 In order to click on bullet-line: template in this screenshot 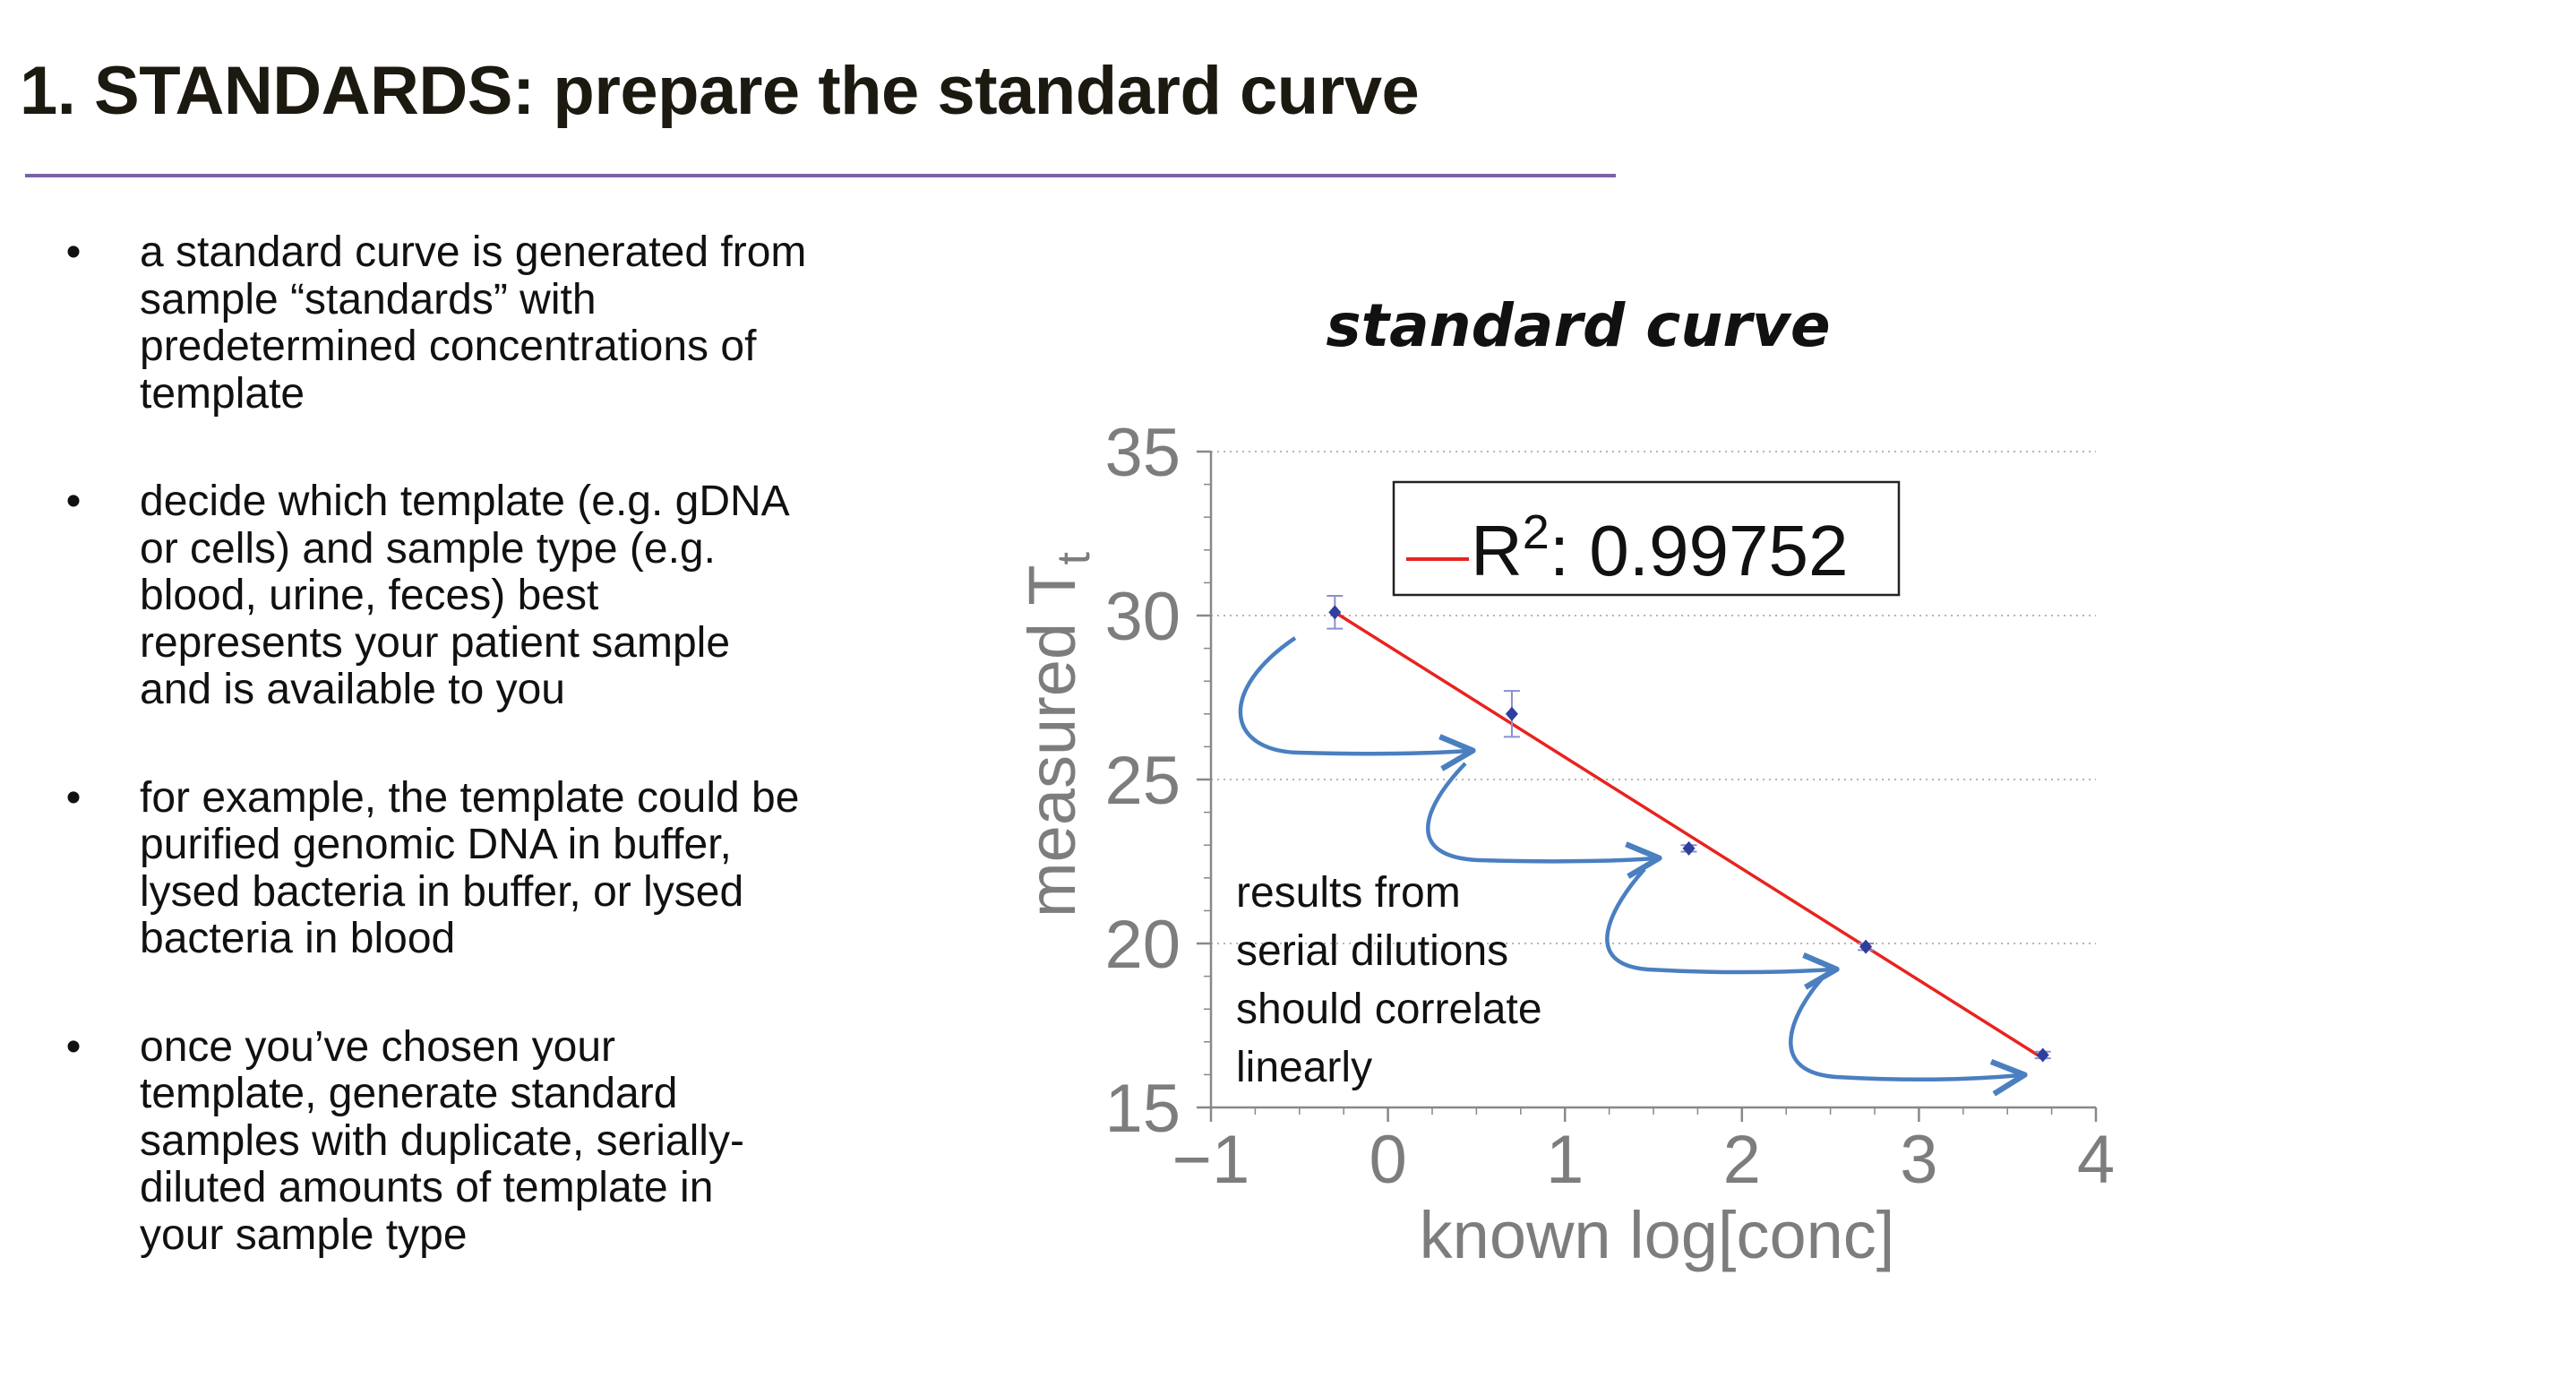, I will do `click(222, 393)`.